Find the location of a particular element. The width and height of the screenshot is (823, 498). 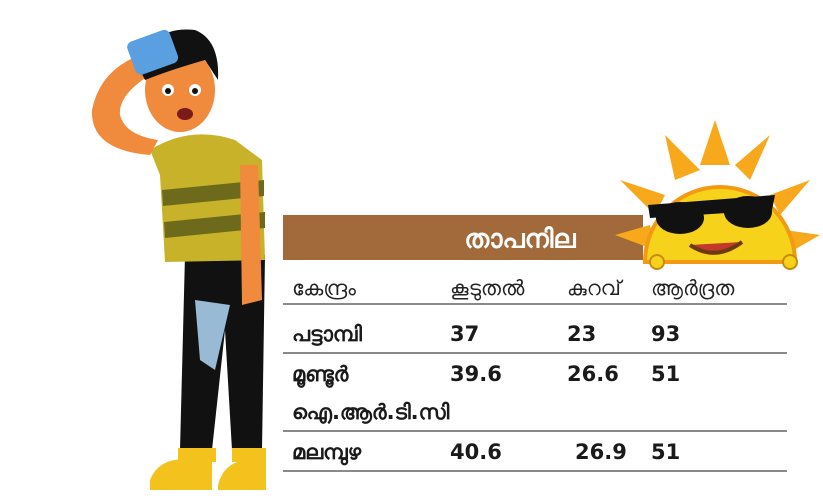

header-cell: കേന്ദ്രം is located at coordinates (324, 288).